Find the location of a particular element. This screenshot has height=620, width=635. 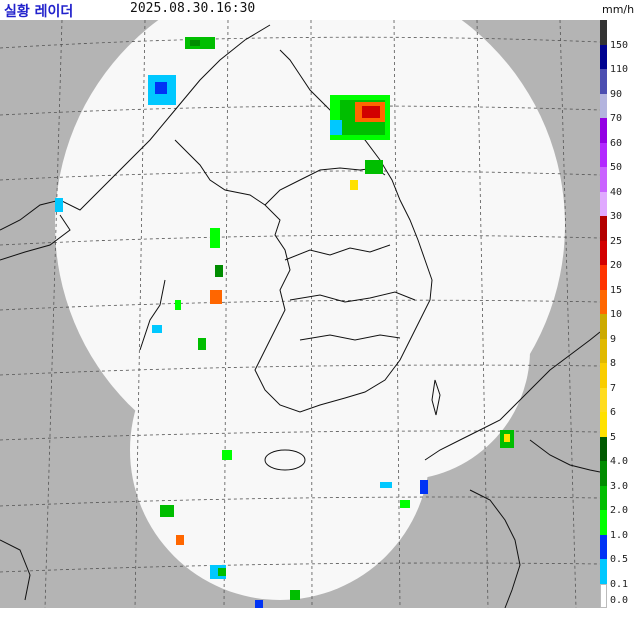

legend-value-label: 25 is located at coordinates (616, 241).